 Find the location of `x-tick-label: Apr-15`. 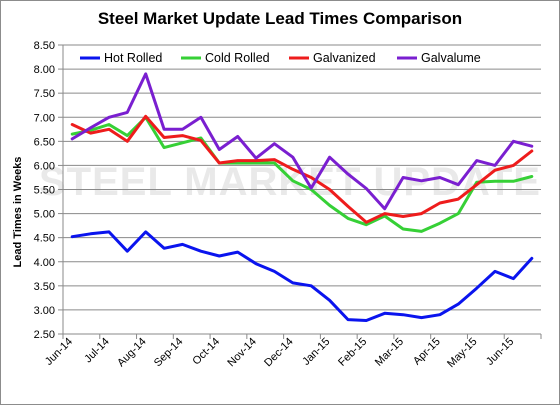

x-tick-label: Apr-15 is located at coordinates (427, 352).